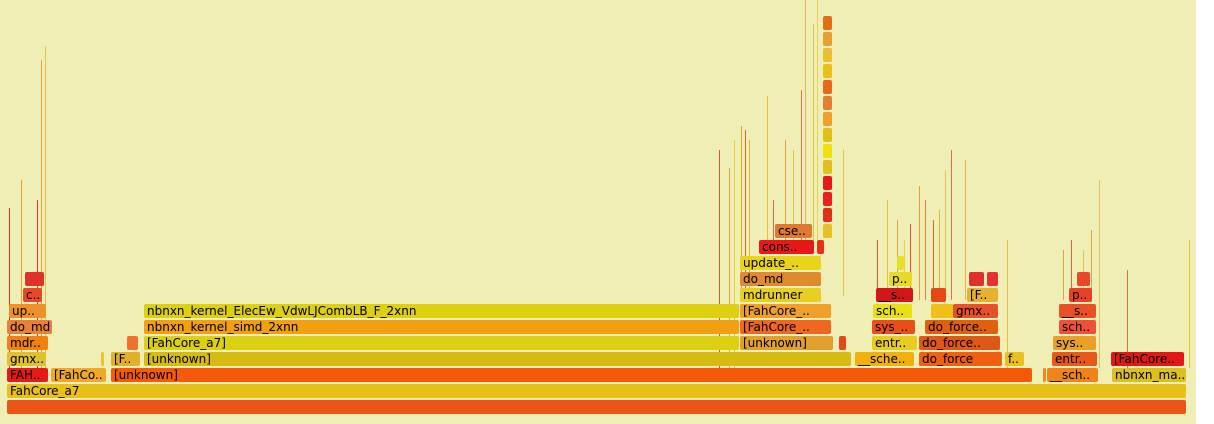 This screenshot has height=424, width=1214. Describe the element at coordinates (1072, 375) in the screenshot. I see `flame-frame: __sch..` at that location.